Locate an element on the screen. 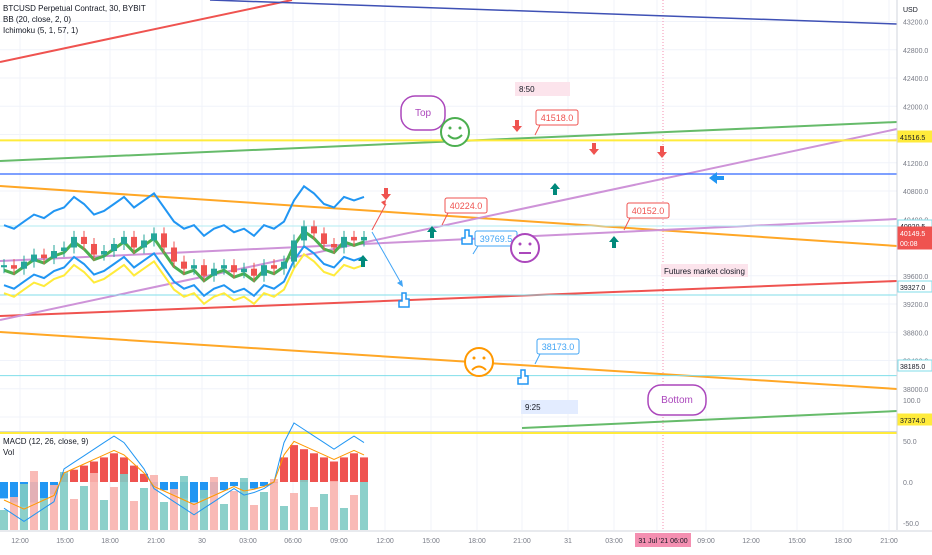 The width and height of the screenshot is (932, 555). projection-down-line is located at coordinates (386, 257).